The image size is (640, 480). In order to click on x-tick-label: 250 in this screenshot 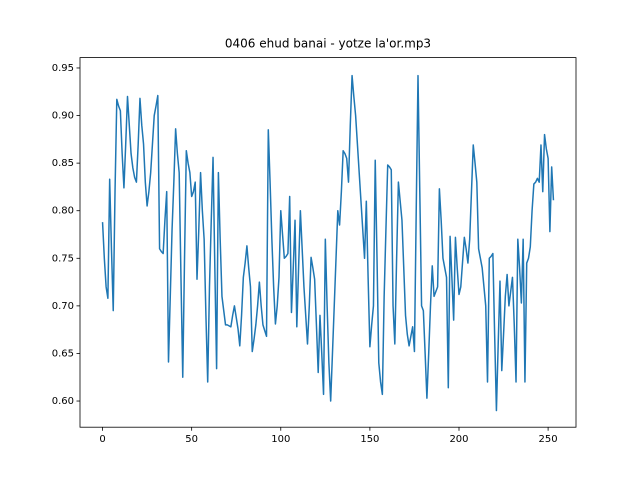, I will do `click(548, 439)`.